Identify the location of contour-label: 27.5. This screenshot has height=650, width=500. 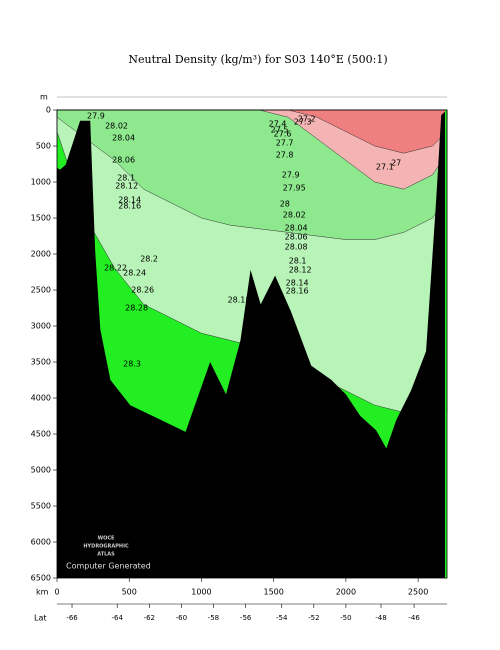
(280, 130).